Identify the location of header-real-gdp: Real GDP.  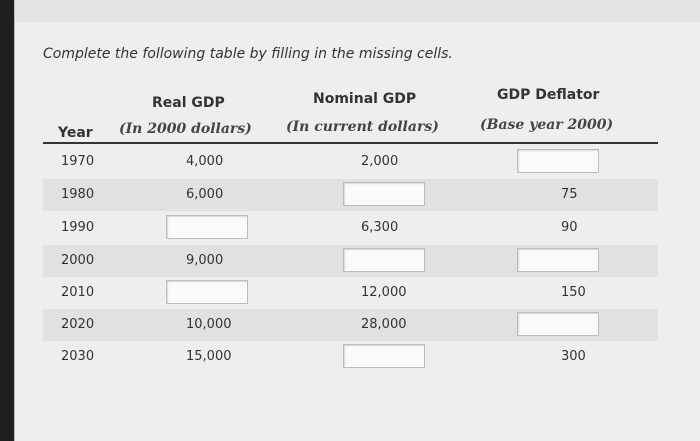
(188, 103).